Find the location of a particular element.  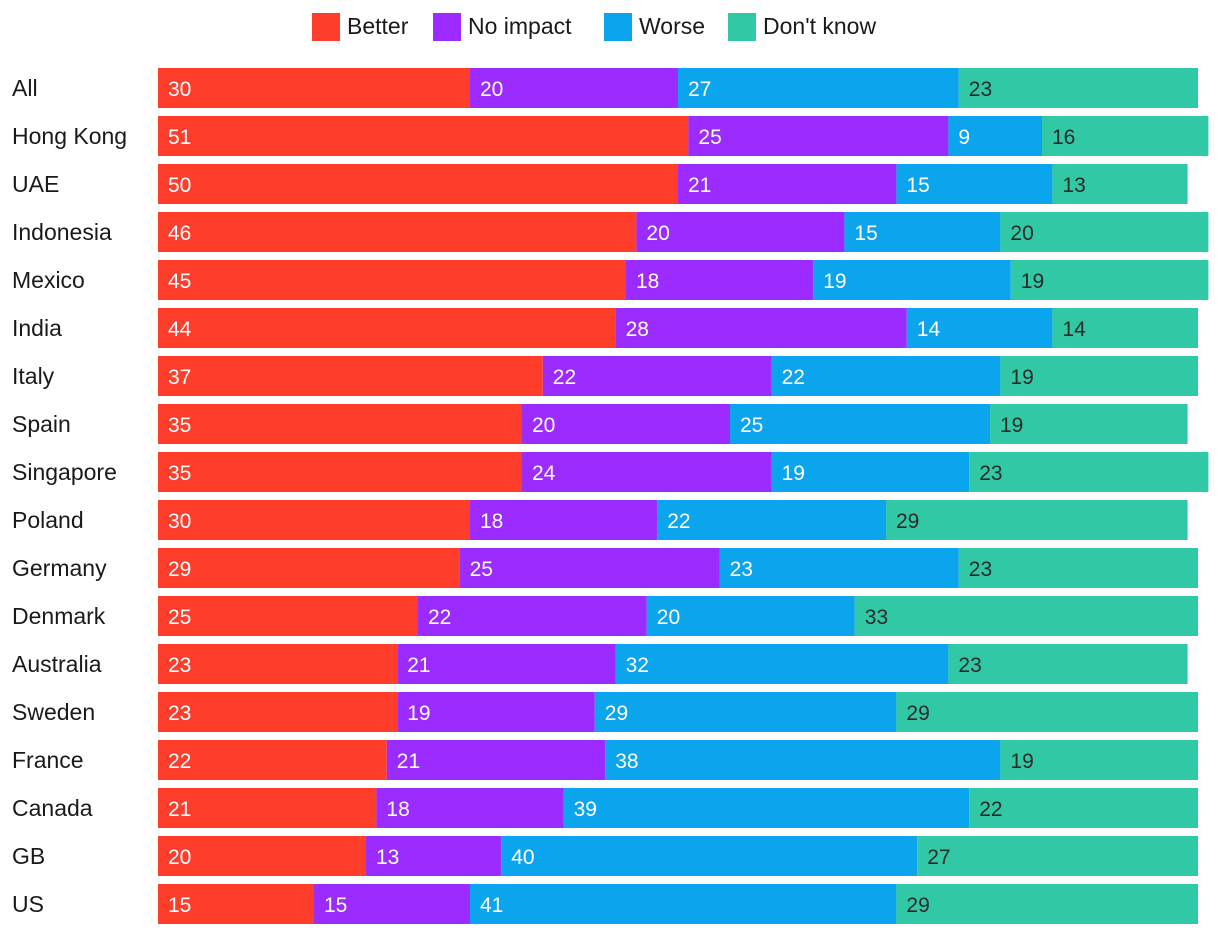

bar-denmark-don-t-know is located at coordinates (1026, 616).